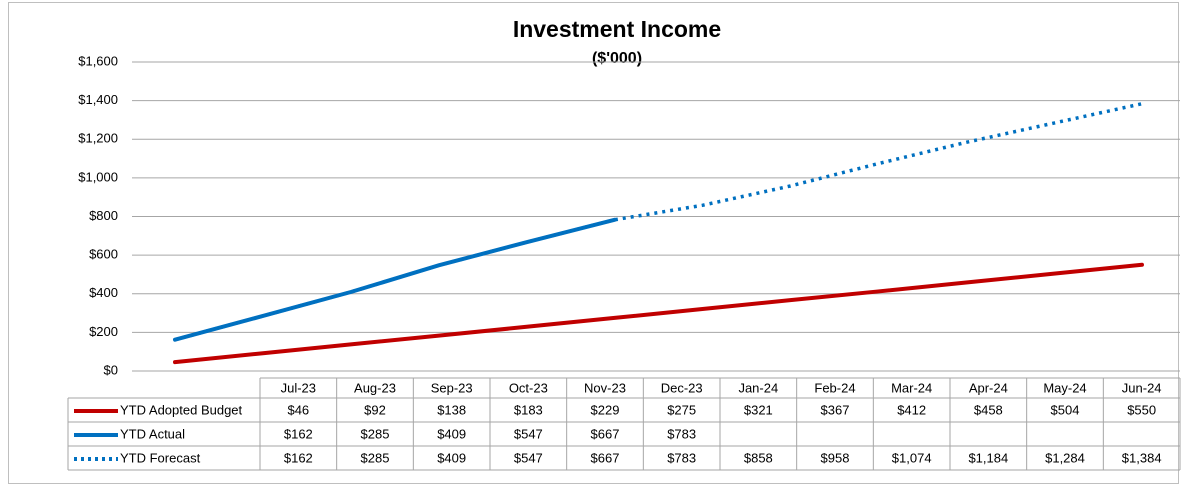 This screenshot has width=1186, height=488. I want to click on x-tick-label: Jun-24, so click(1142, 387).